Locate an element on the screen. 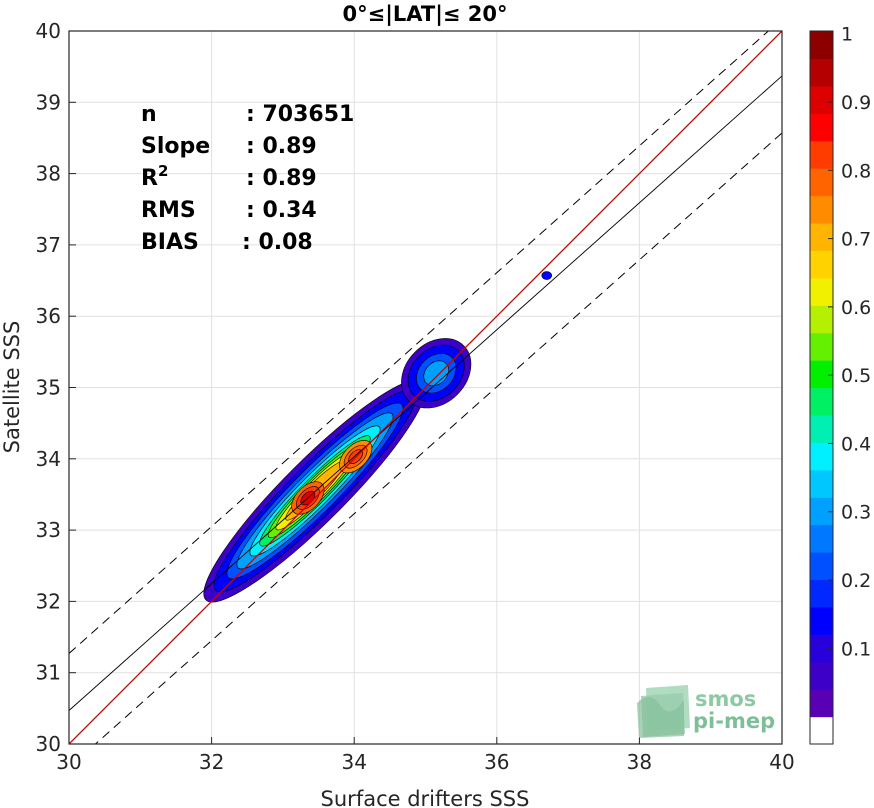  y-tick-label: 39 is located at coordinates (48, 102).